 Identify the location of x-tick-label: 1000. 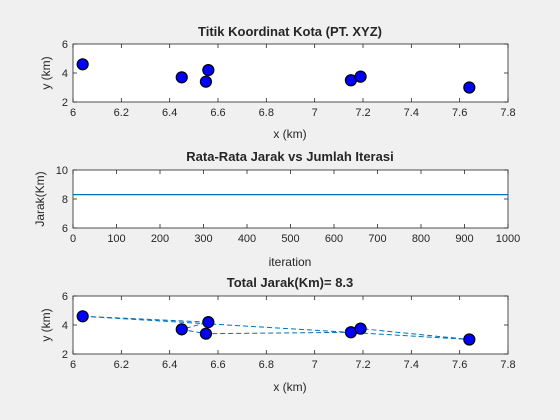
(508, 239).